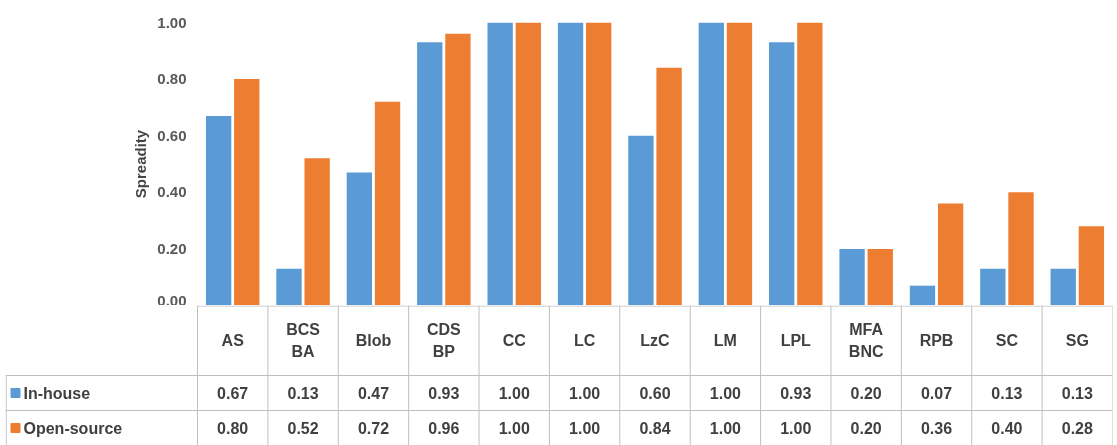 This screenshot has width=1117, height=445. What do you see at coordinates (373, 393) in the screenshot?
I see `data-label: 0.47` at bounding box center [373, 393].